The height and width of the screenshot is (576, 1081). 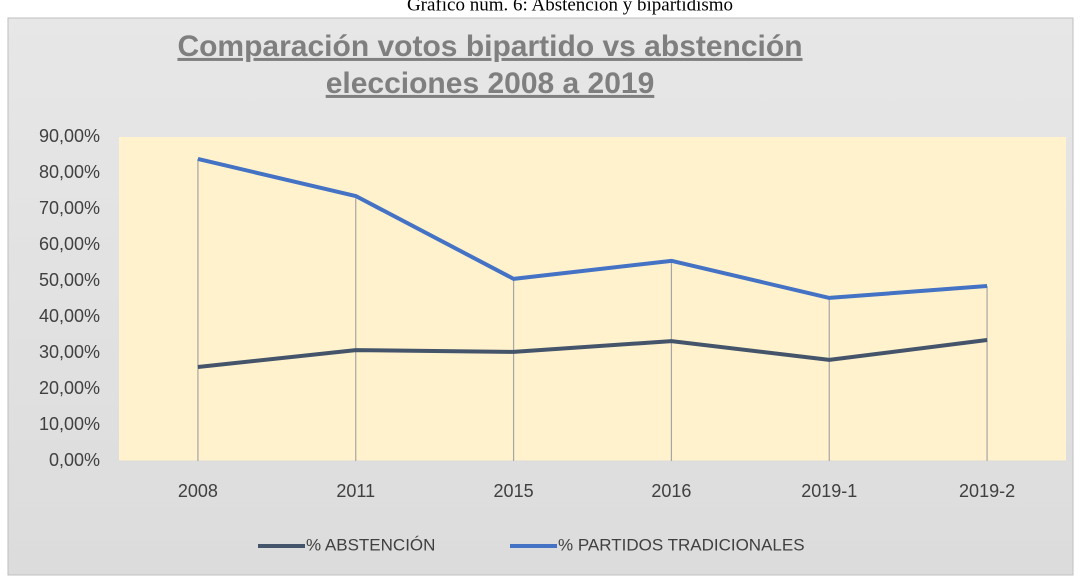 I want to click on y-tick-label: 70,00%, so click(x=69, y=208).